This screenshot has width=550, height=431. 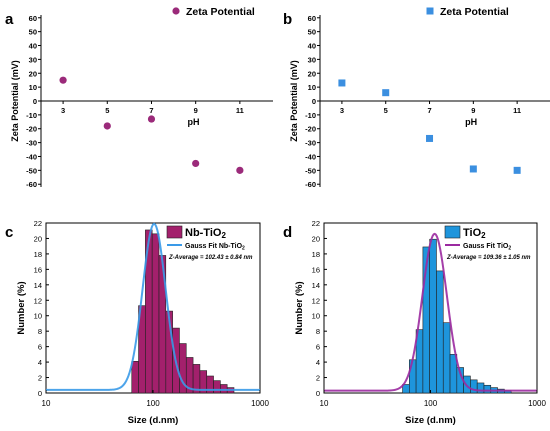 What do you see at coordinates (9, 232) in the screenshot?
I see `panel-label-c: c` at bounding box center [9, 232].